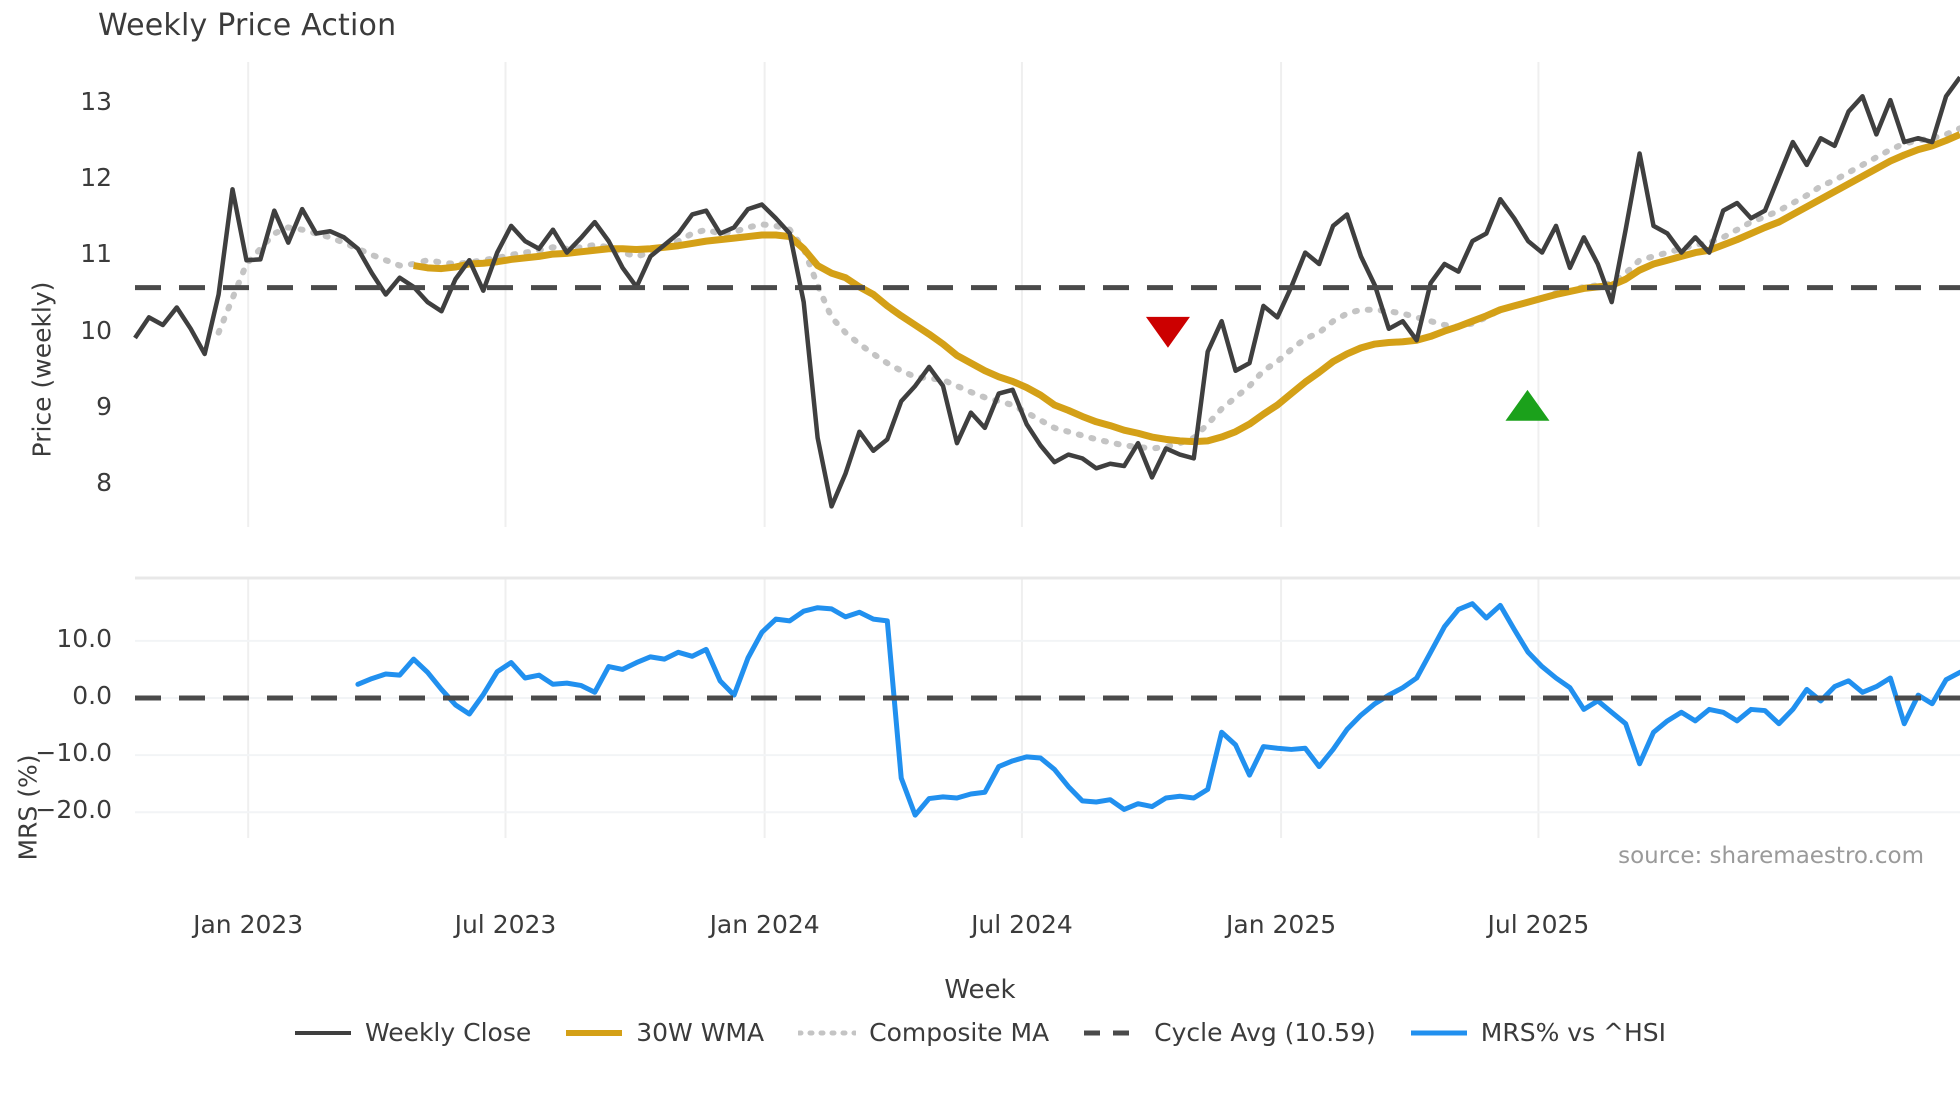 The height and width of the screenshot is (1102, 1960). Describe the element at coordinates (1022, 924) in the screenshot. I see `xtick-jul-2024: Jul 2024` at that location.